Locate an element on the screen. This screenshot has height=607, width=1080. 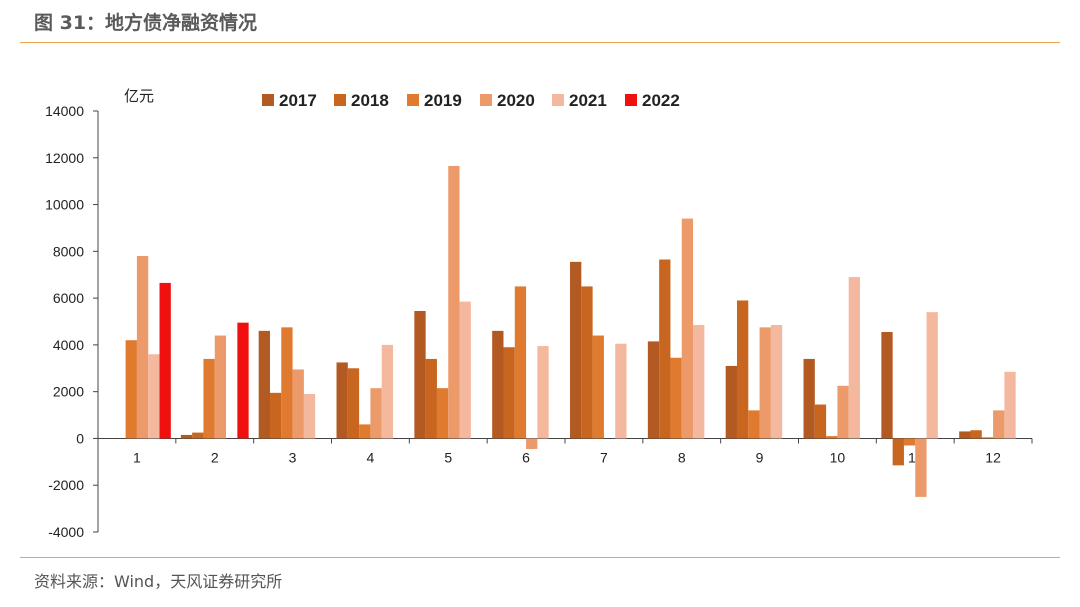
legend-swatch-2017 is located at coordinates (268, 100).